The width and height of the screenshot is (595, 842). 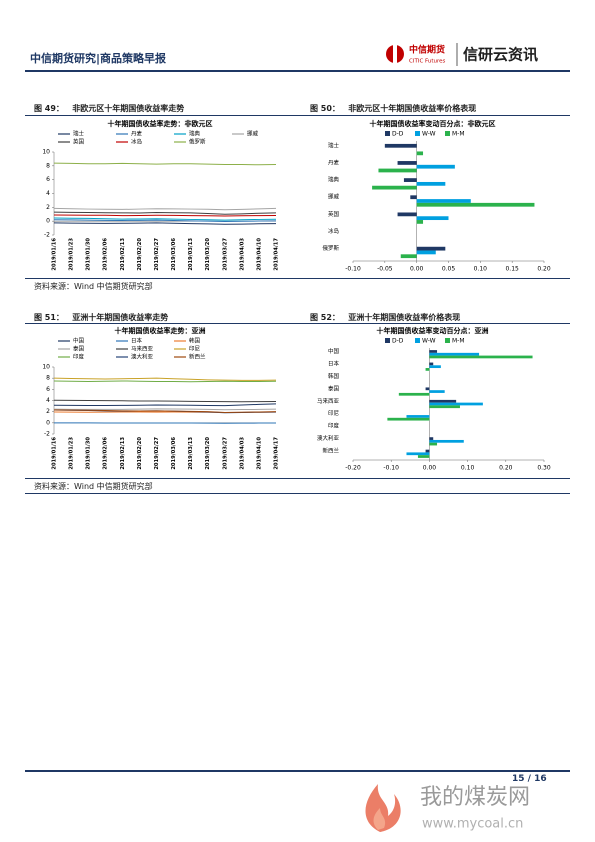 I want to click on x-tick-label: 2019/04/03, so click(x=242, y=453).